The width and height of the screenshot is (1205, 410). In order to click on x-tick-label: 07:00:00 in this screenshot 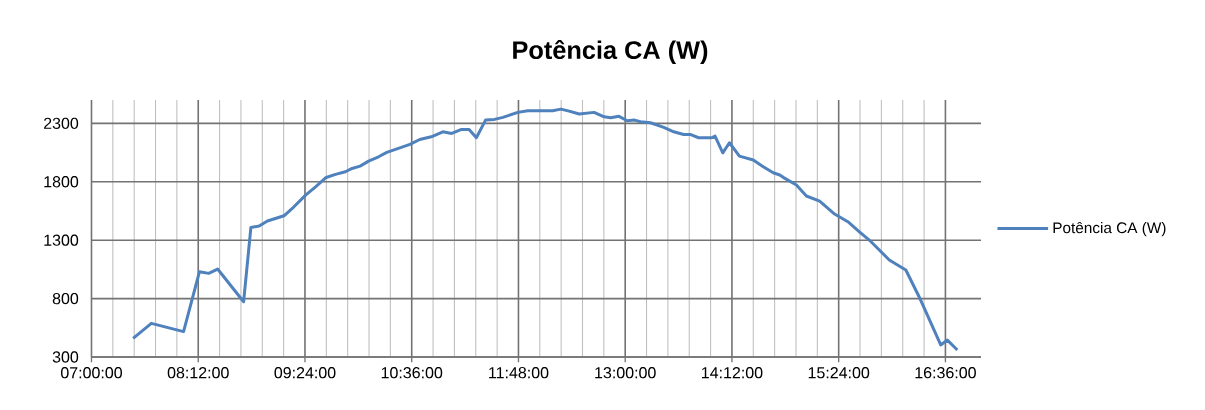, I will do `click(91, 373)`.